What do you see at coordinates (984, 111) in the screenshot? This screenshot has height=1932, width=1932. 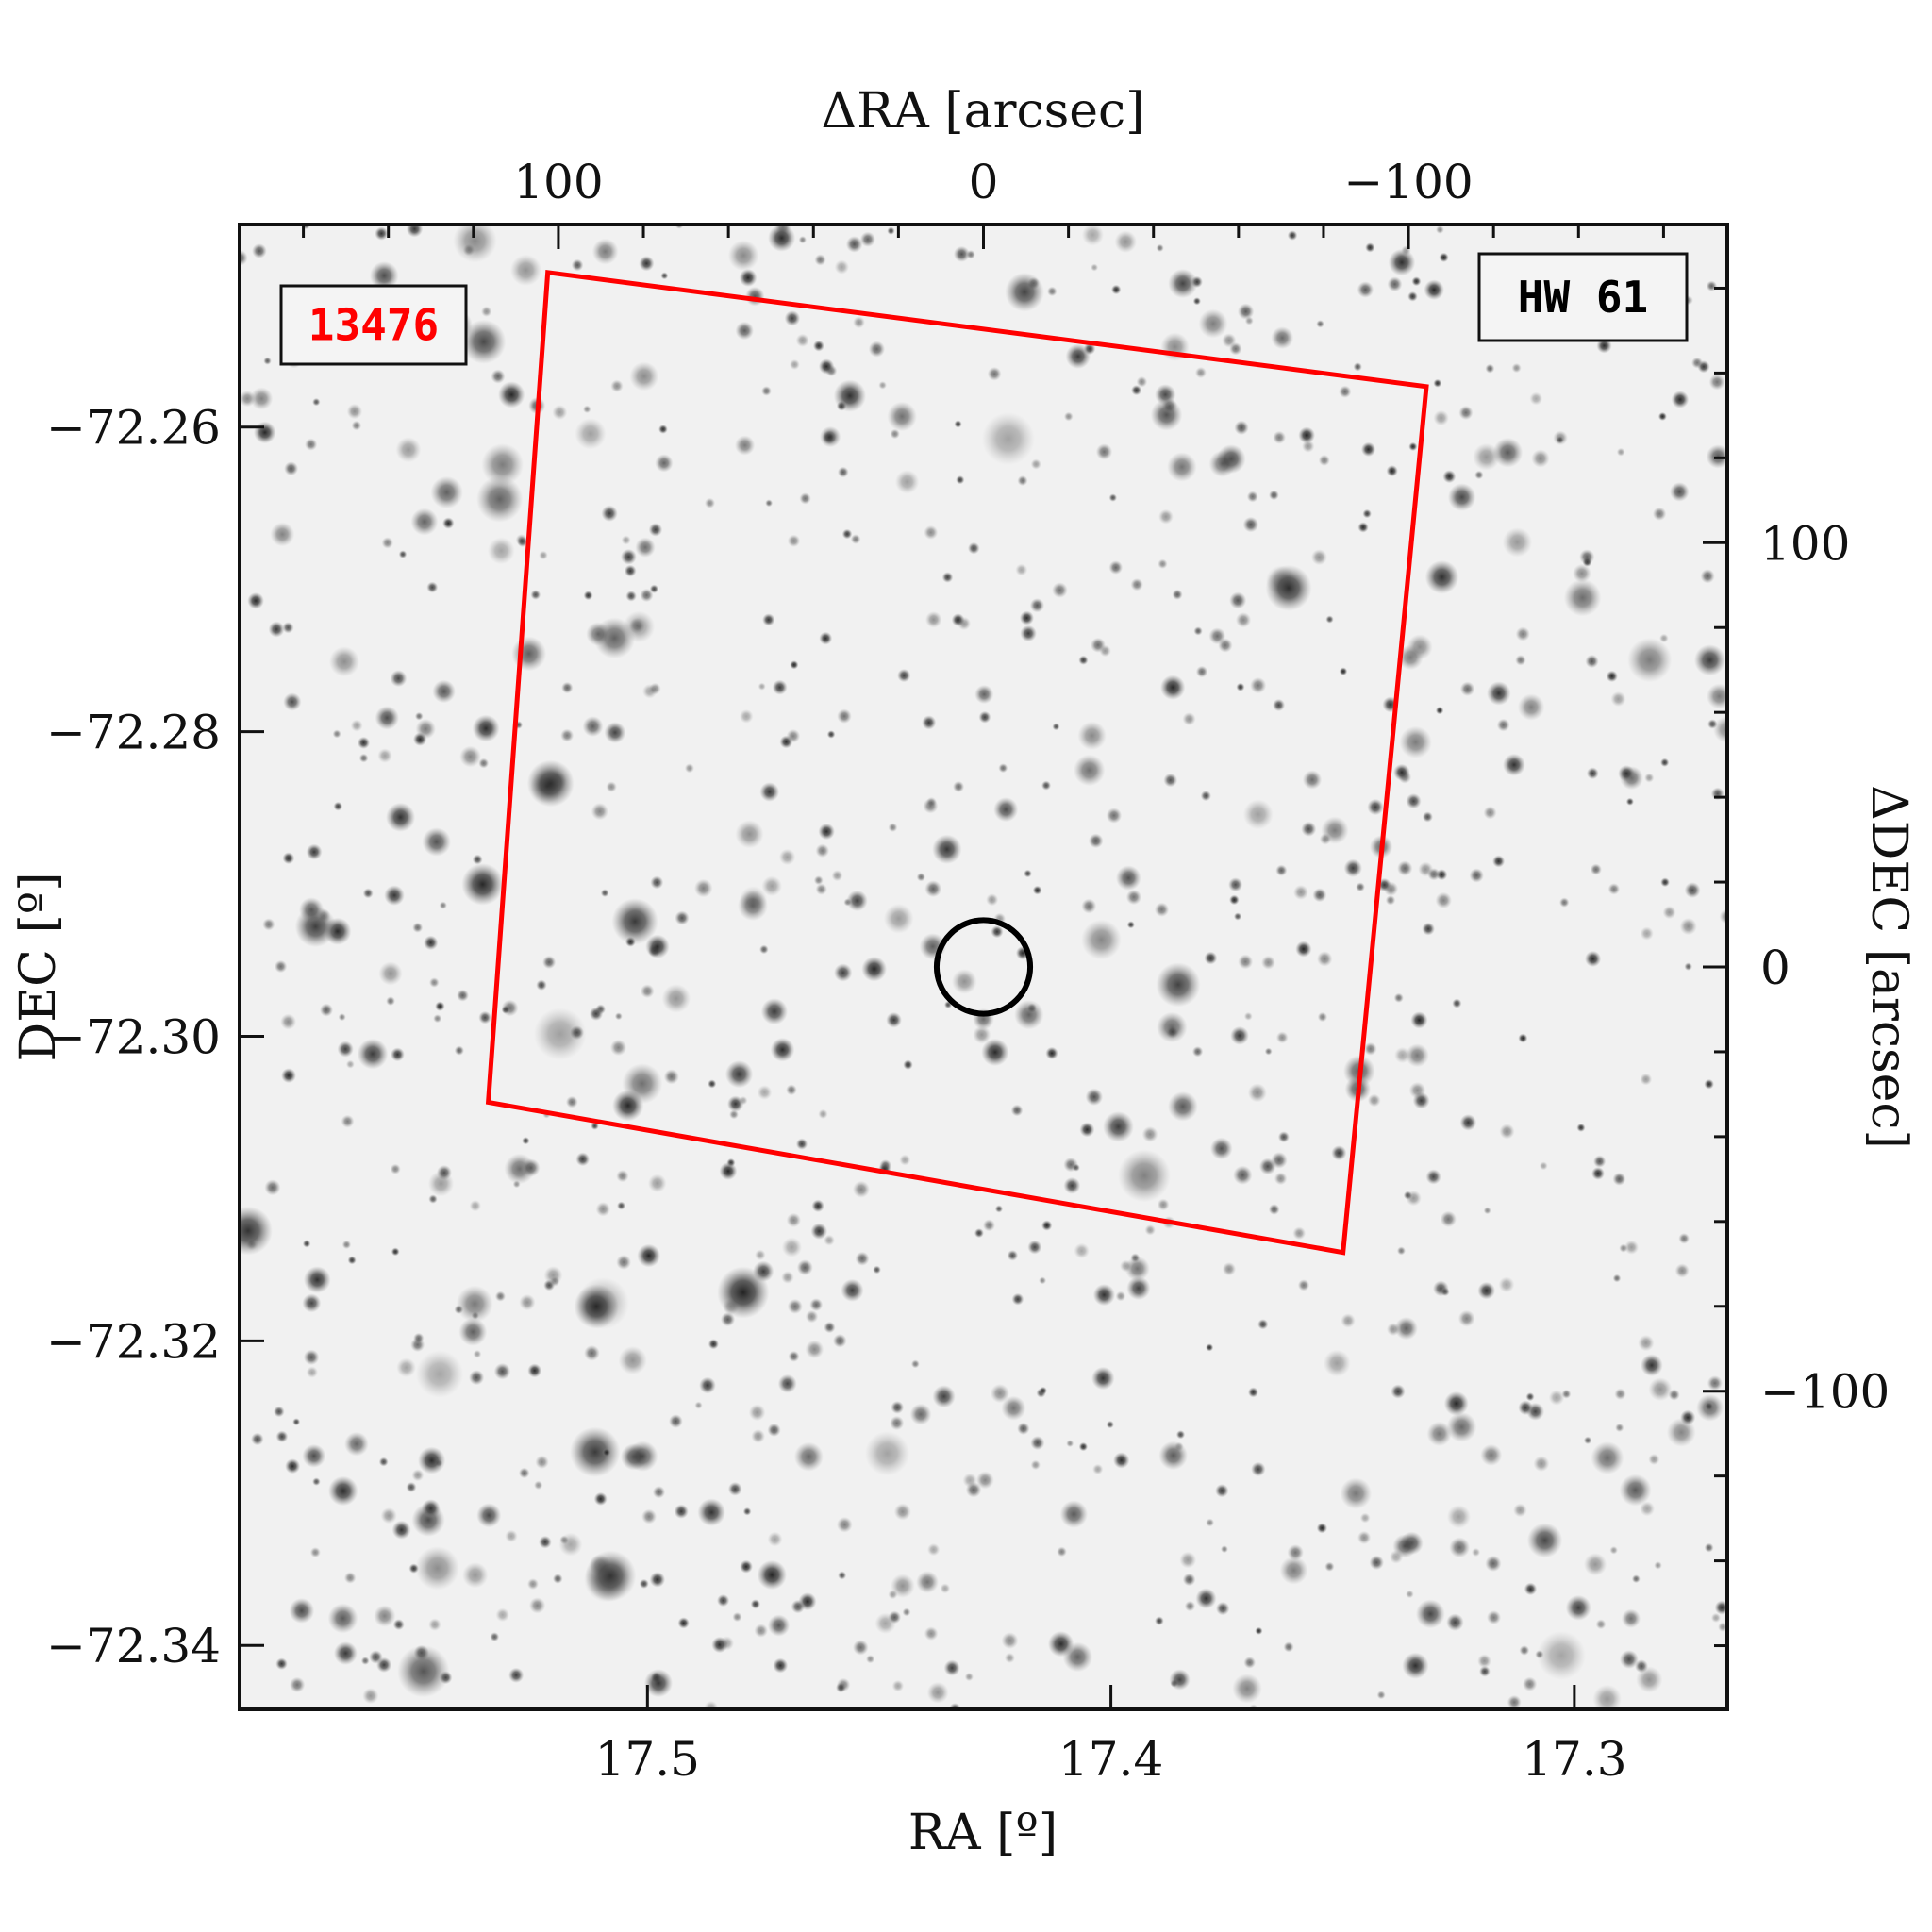 I see `top-axis-label: ΔRA [arcsec]` at bounding box center [984, 111].